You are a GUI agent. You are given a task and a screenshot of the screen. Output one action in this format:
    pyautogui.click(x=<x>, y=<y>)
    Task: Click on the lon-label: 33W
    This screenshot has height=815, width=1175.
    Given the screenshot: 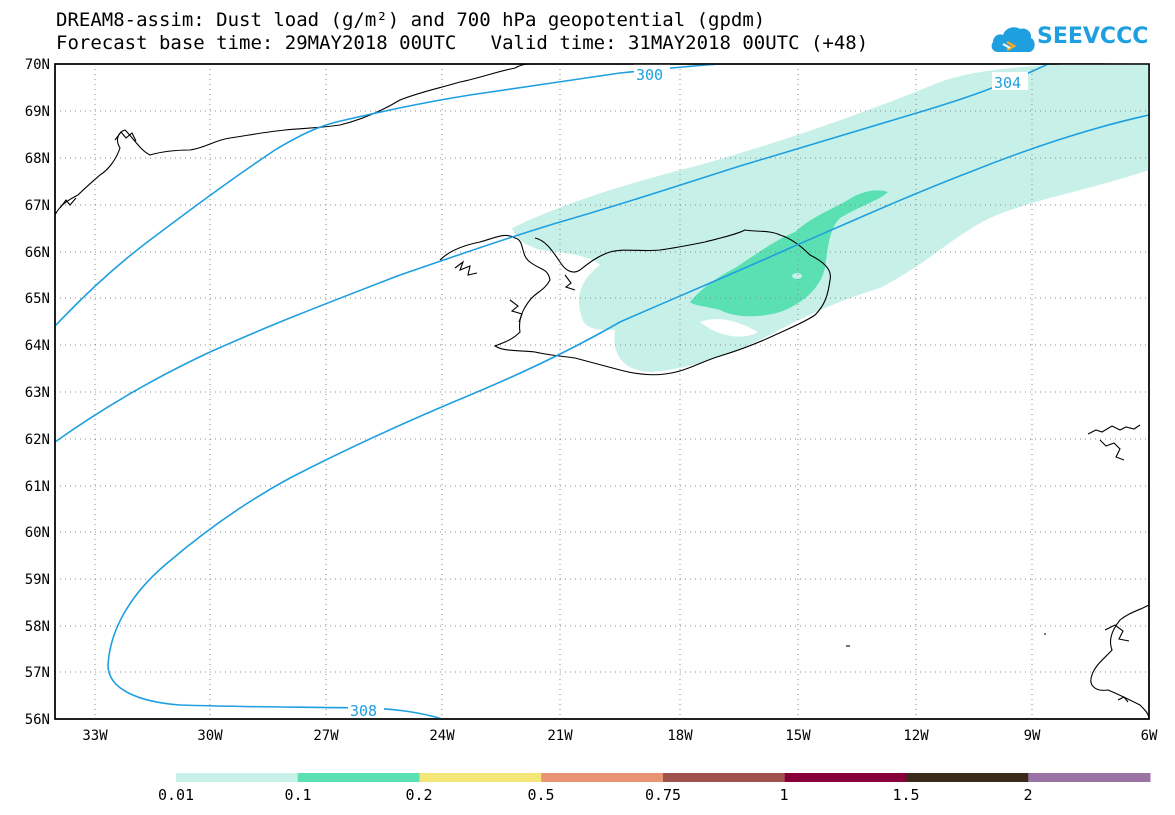 What is the action you would take?
    pyautogui.click(x=95, y=736)
    